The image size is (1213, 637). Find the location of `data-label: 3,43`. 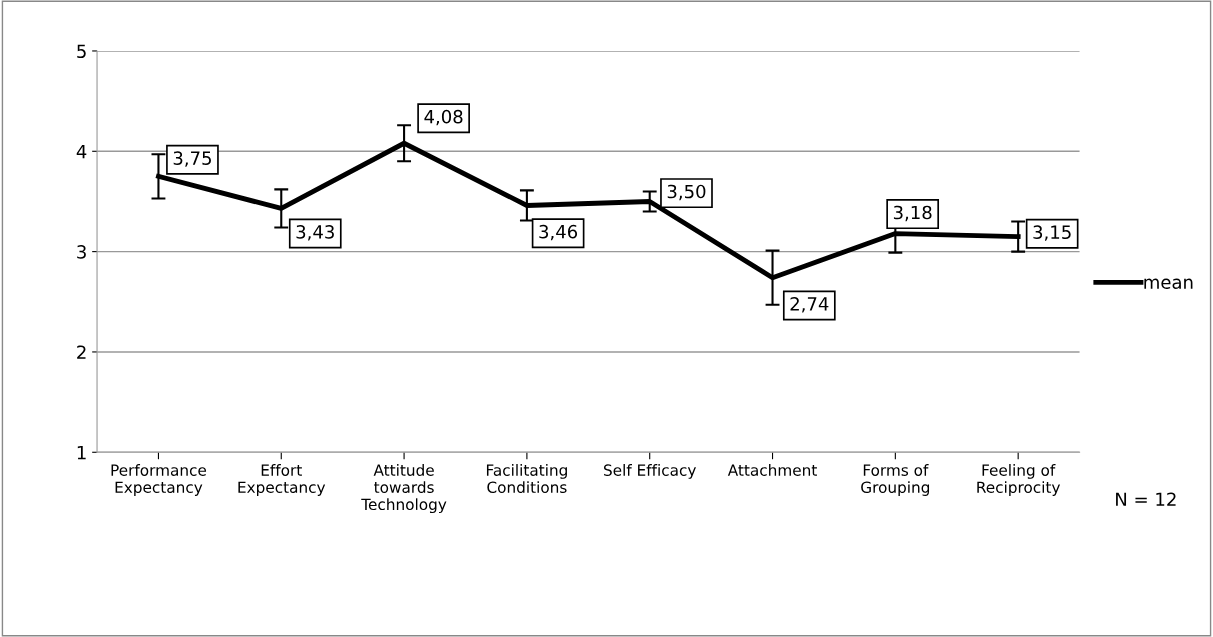

data-label: 3,43 is located at coordinates (315, 233).